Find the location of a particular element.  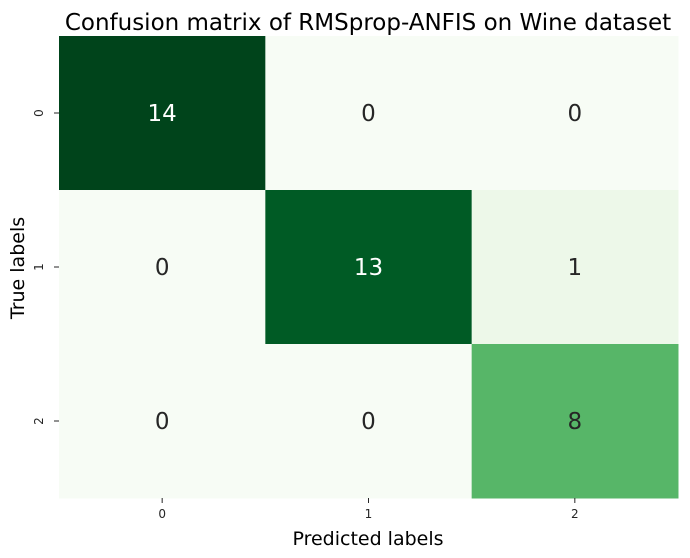

heatmap-cell-r0-c1 is located at coordinates (369, 113).